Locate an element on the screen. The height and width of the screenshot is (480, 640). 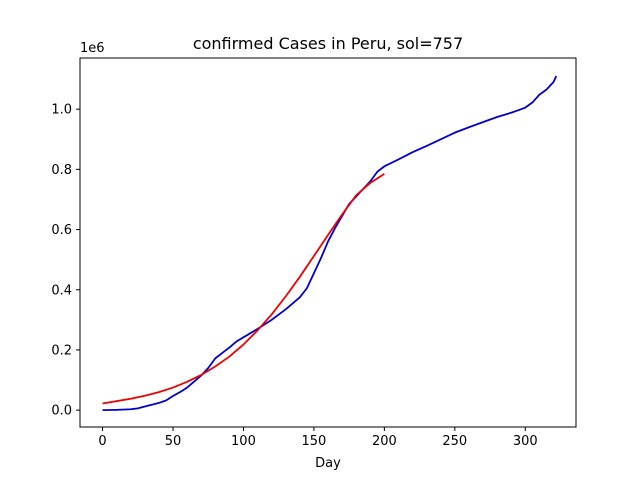
y-tick-label: 0.0 is located at coordinates (61, 411).